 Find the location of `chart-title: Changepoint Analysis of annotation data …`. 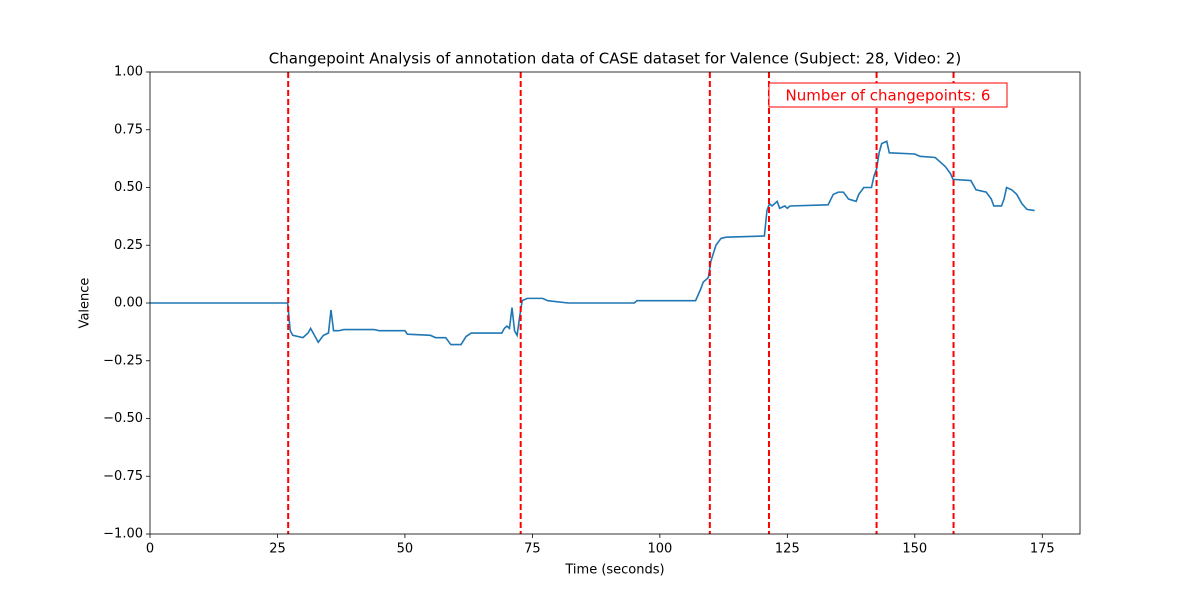

chart-title: Changepoint Analysis of annotation data … is located at coordinates (615, 59).